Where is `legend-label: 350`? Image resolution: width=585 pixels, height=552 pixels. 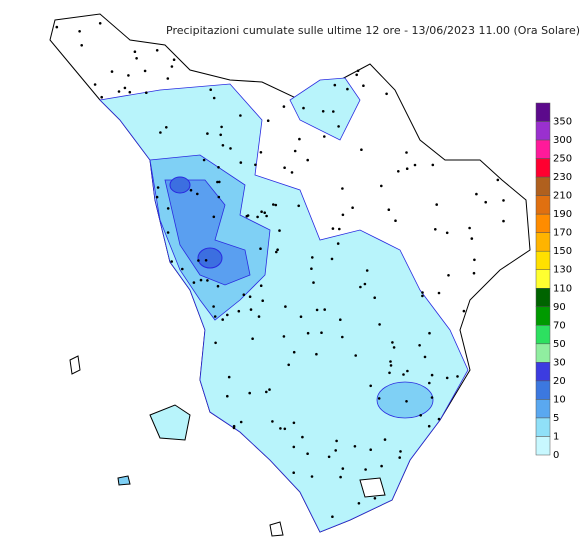
legend-label: 350 is located at coordinates (562, 122).